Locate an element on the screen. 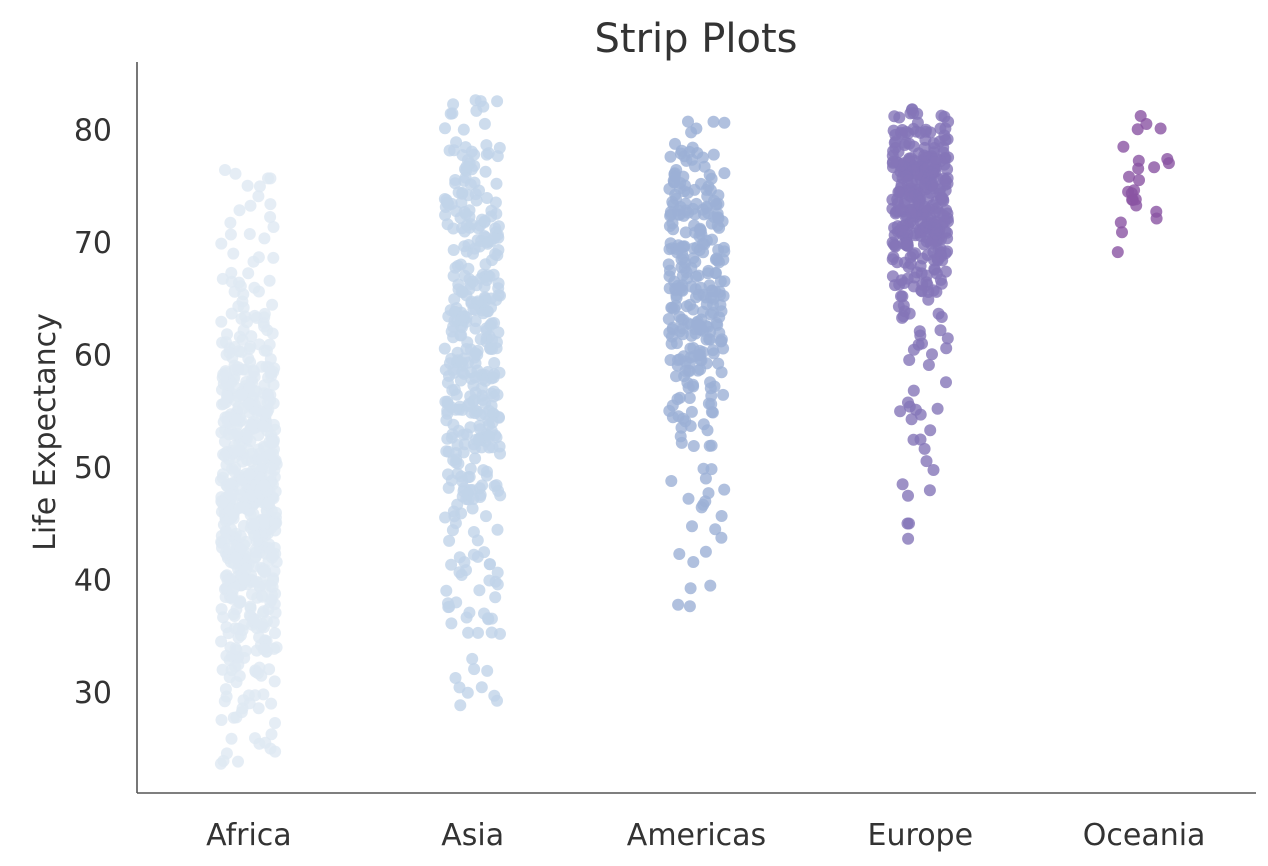 Image resolution: width=1268 pixels, height=866 pixels. series-africa is located at coordinates (248, 467).